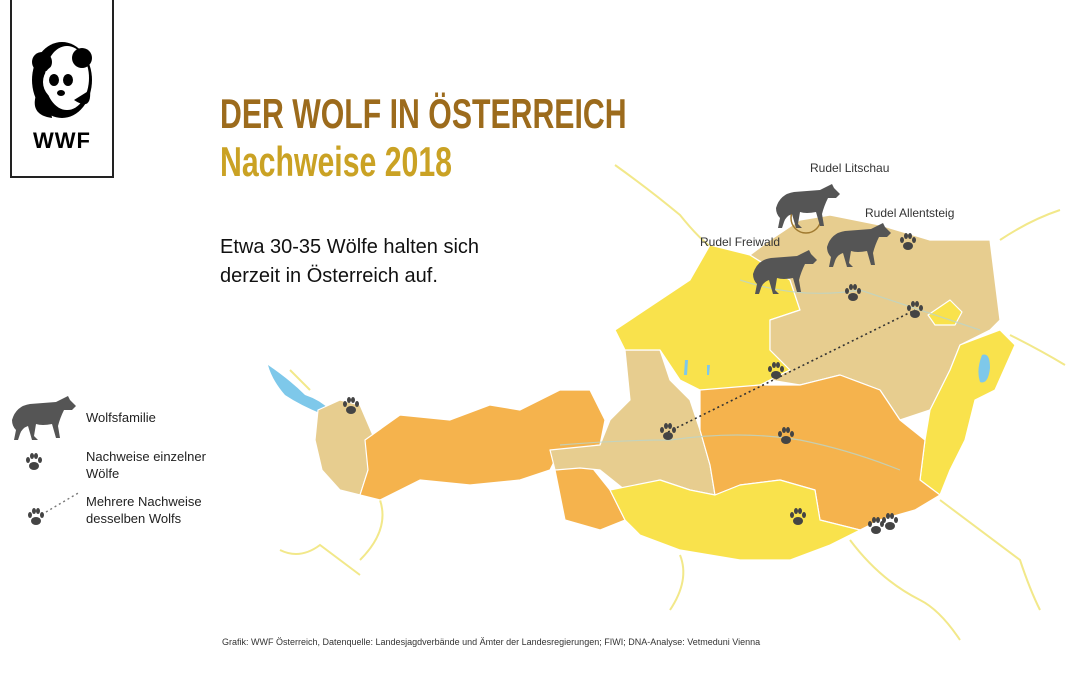 This screenshot has width=1080, height=675. I want to click on label-rudel-litschau: Rudel Litschau, so click(850, 168).